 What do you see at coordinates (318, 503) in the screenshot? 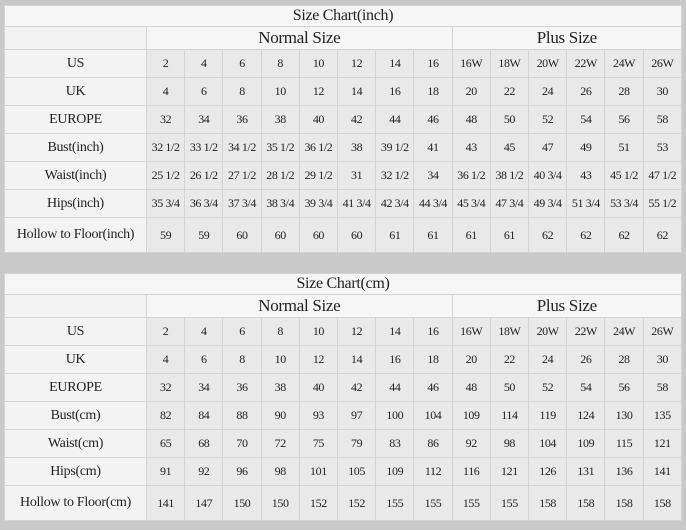
I see `size-cell: 152` at bounding box center [318, 503].